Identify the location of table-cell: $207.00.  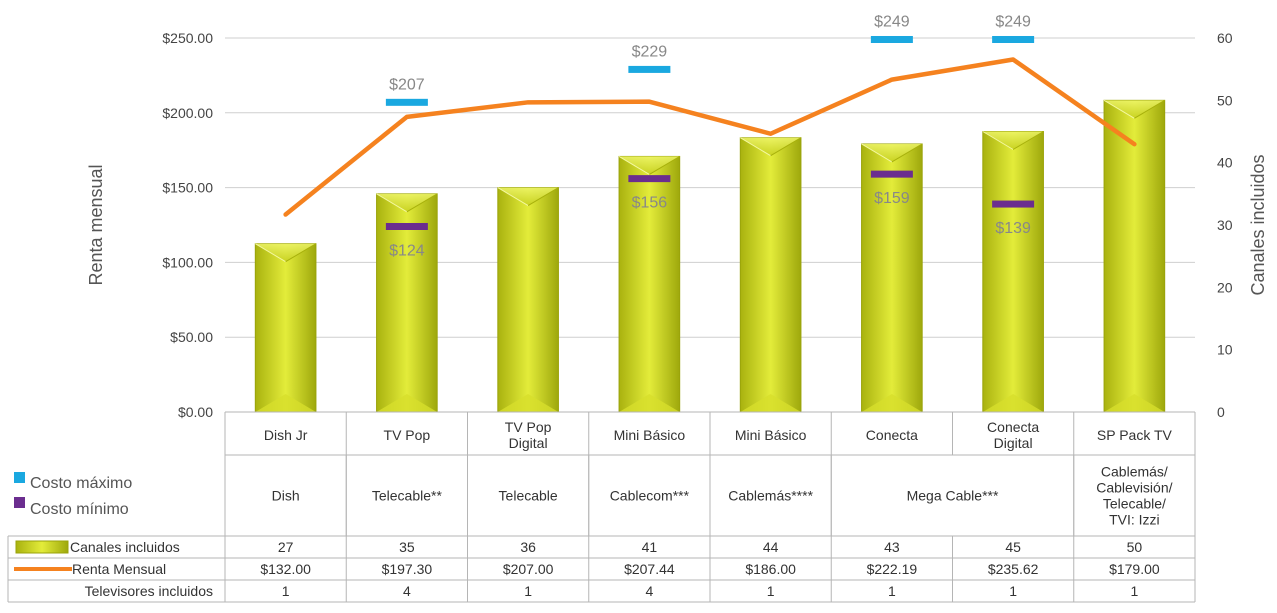
(528, 569).